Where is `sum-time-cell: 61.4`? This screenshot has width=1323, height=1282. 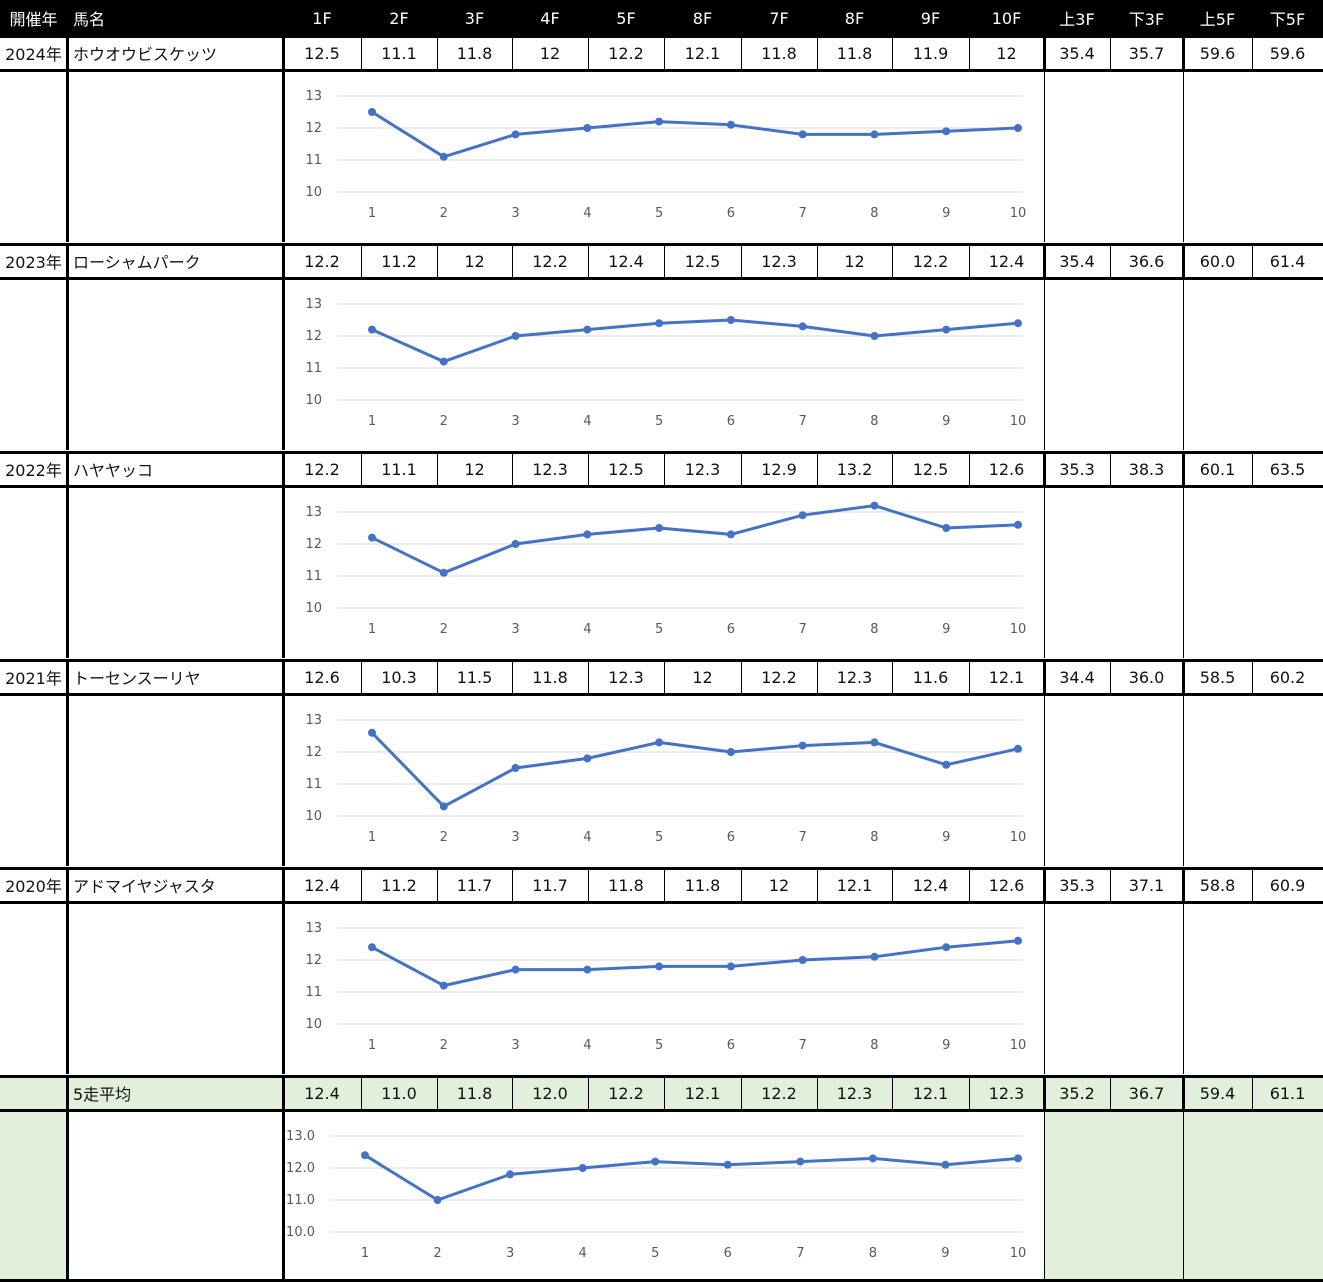 sum-time-cell: 61.4 is located at coordinates (1287, 261).